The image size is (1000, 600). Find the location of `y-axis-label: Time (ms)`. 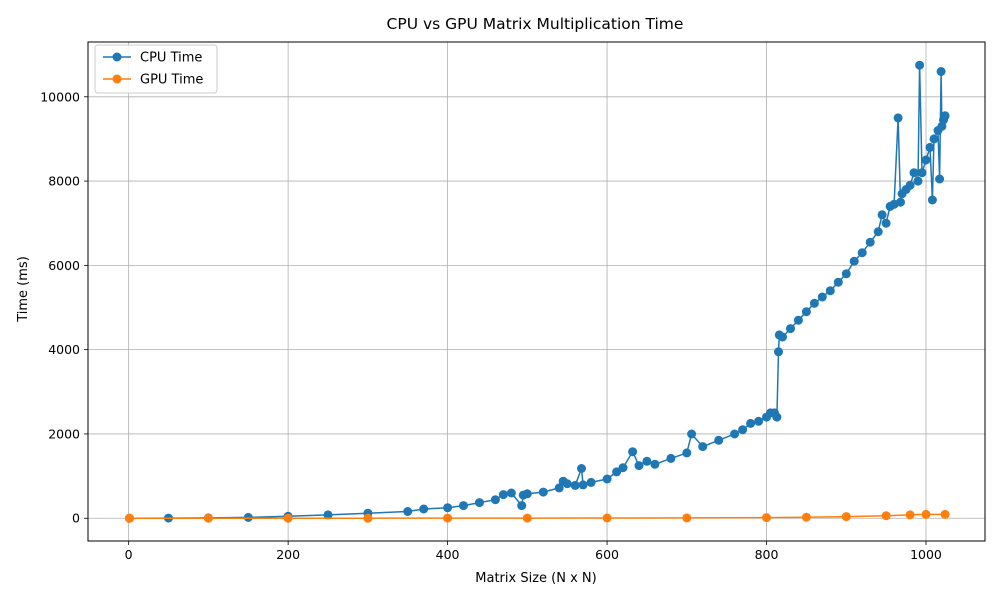

y-axis-label: Time (ms) is located at coordinates (23, 289).